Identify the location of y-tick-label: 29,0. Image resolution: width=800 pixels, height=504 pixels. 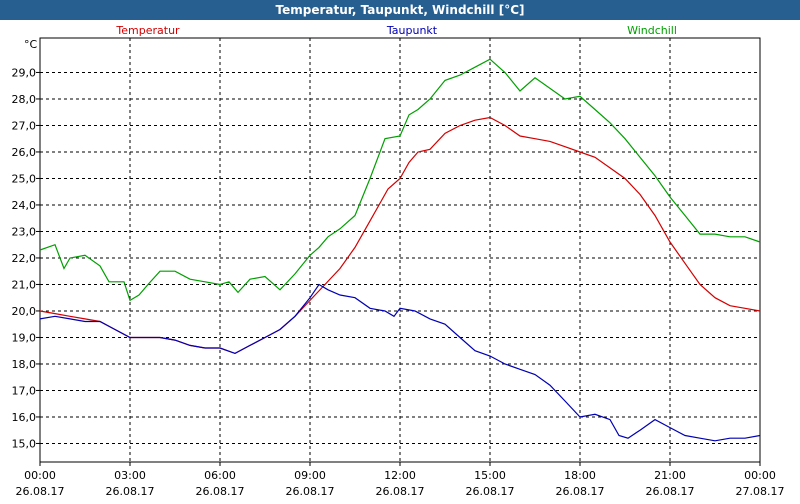
(24, 72).